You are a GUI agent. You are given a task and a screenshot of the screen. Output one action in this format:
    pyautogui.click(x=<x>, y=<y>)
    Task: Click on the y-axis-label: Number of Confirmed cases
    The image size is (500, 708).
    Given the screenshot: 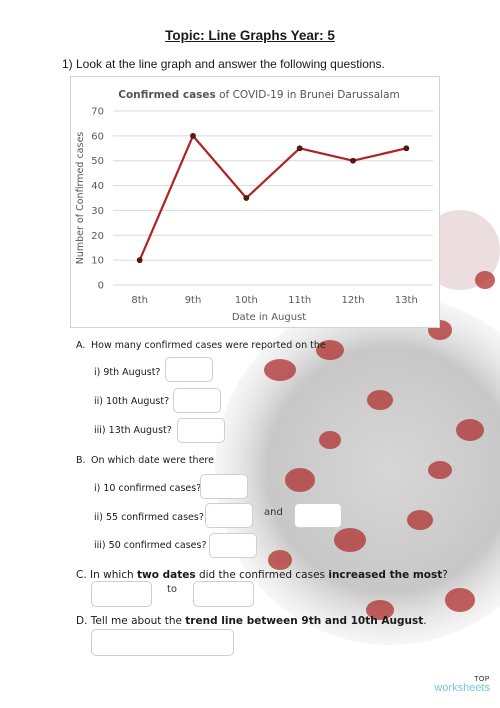 What is the action you would take?
    pyautogui.click(x=80, y=198)
    